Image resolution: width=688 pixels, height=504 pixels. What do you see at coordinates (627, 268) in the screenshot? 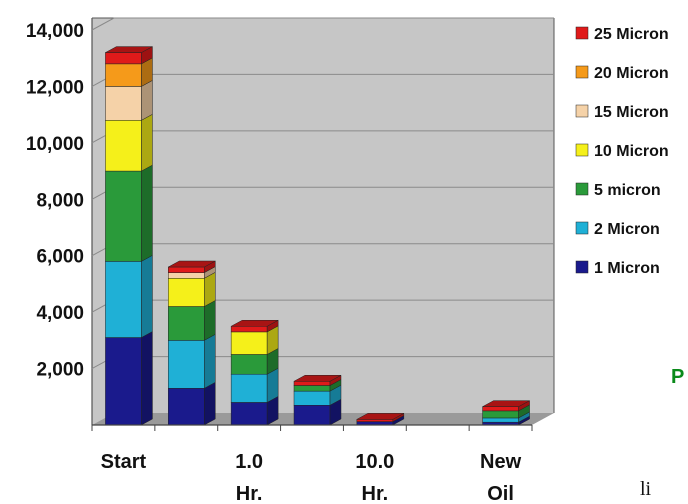
I see `legend-label: 1 Micron` at bounding box center [627, 268].